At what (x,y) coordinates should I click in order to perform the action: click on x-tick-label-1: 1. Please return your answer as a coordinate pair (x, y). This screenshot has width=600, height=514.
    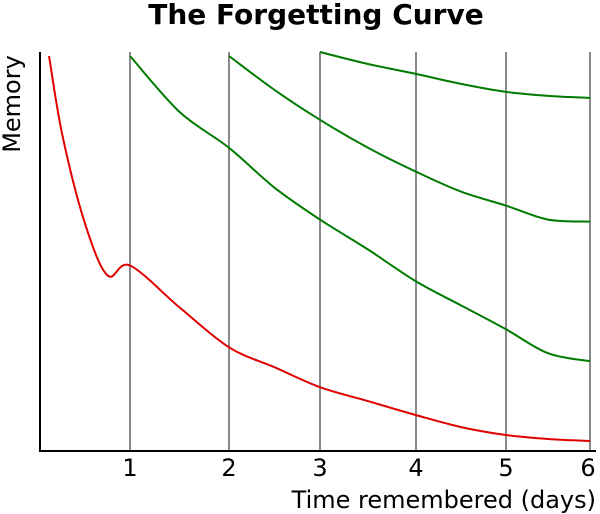
    Looking at the image, I should click on (129, 468).